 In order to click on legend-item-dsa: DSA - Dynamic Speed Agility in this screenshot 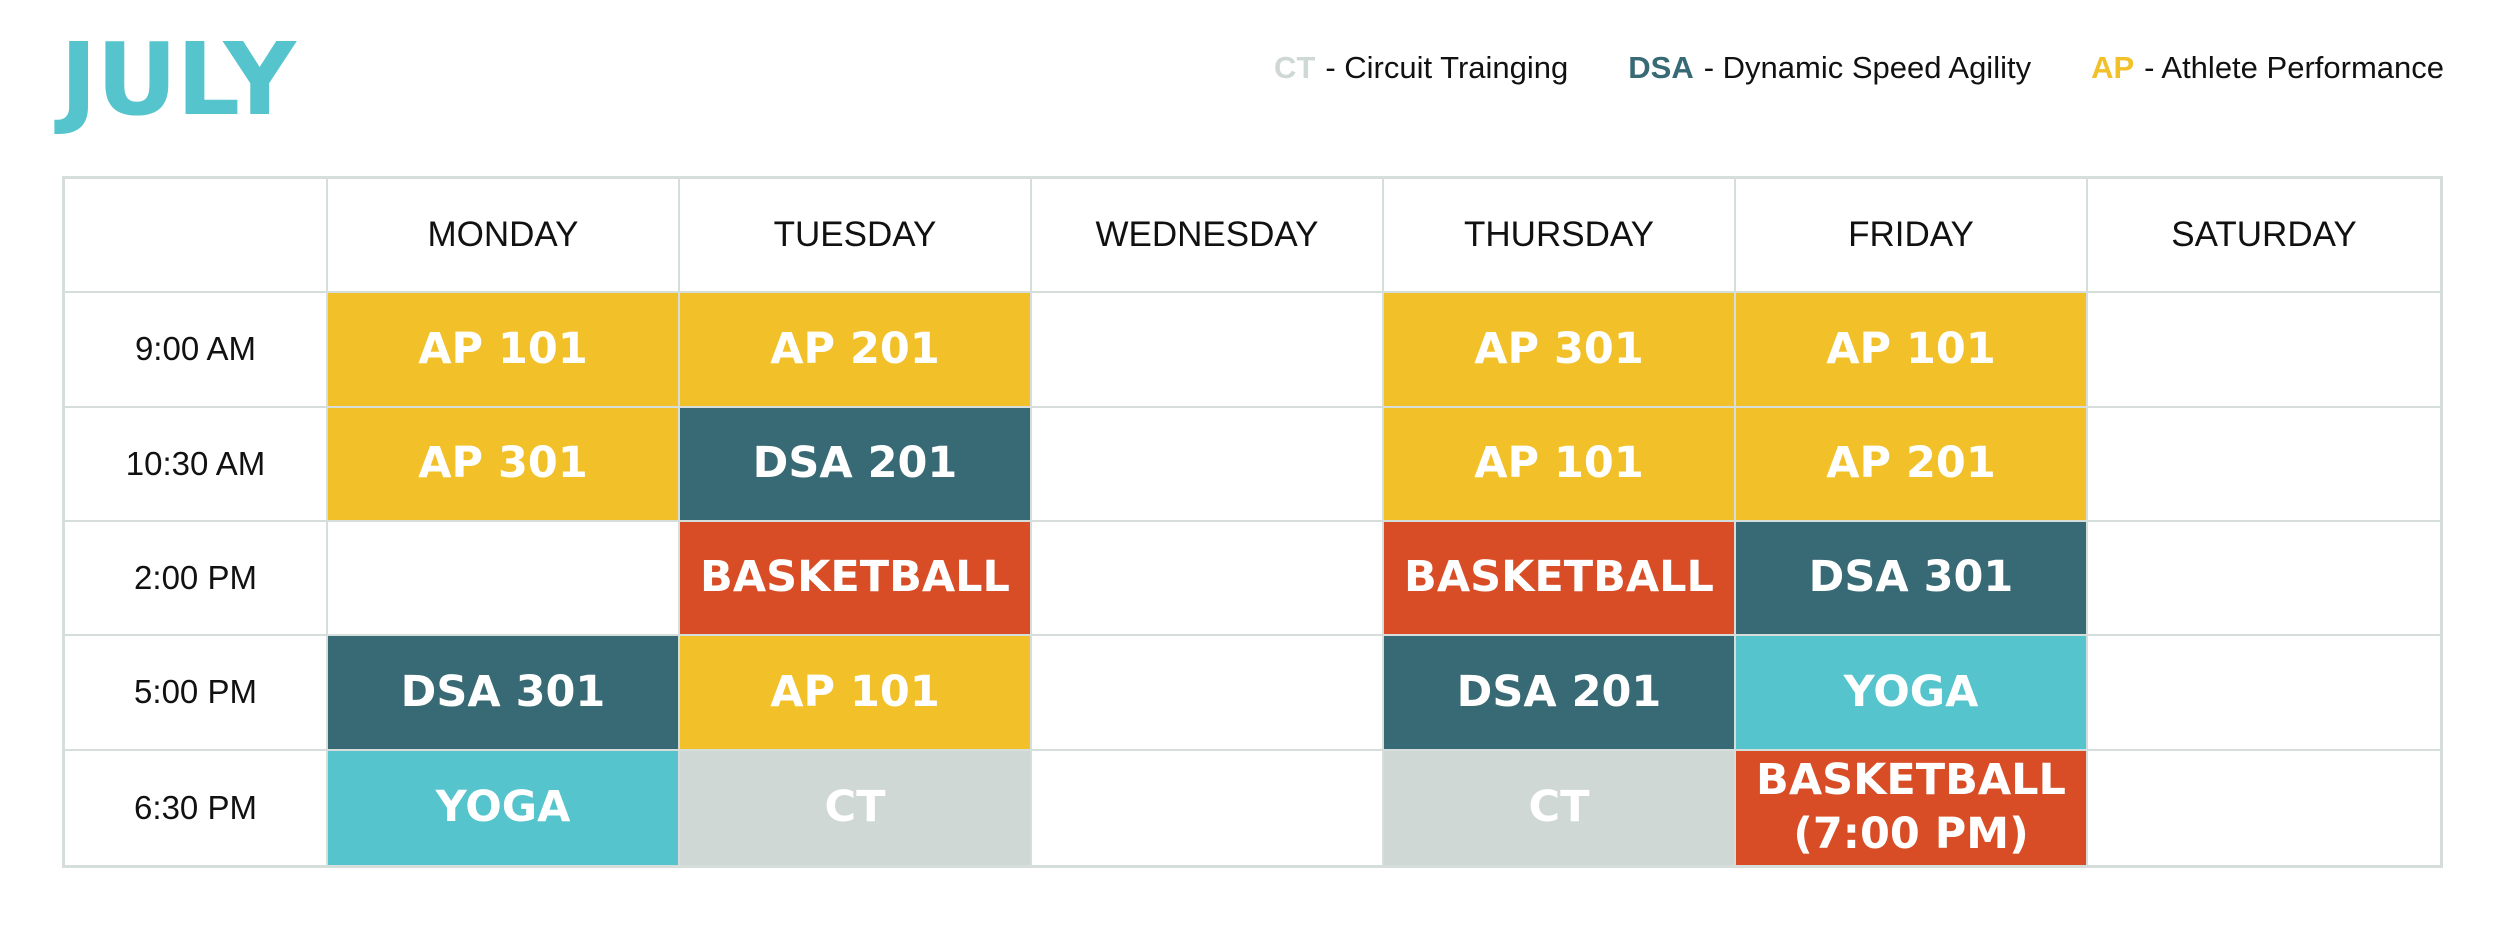, I will do `click(1829, 68)`.